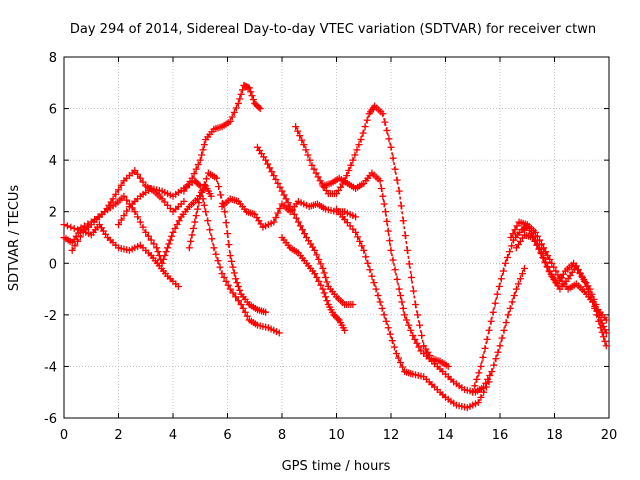 The image size is (640, 480). What do you see at coordinates (53, 213) in the screenshot?
I see `y-tick-label: 2` at bounding box center [53, 213].